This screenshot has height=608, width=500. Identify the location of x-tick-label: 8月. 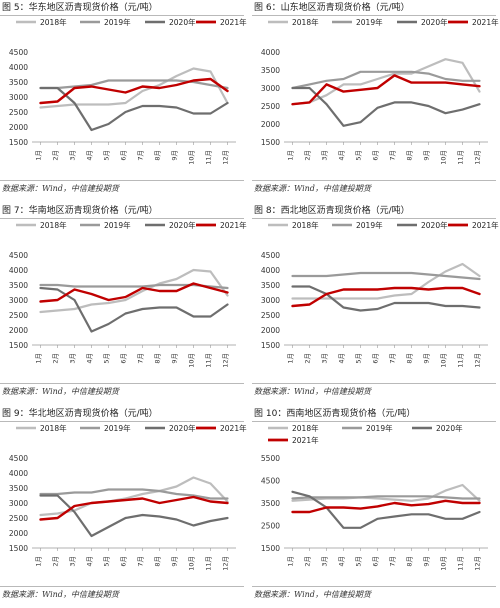
(410, 155).